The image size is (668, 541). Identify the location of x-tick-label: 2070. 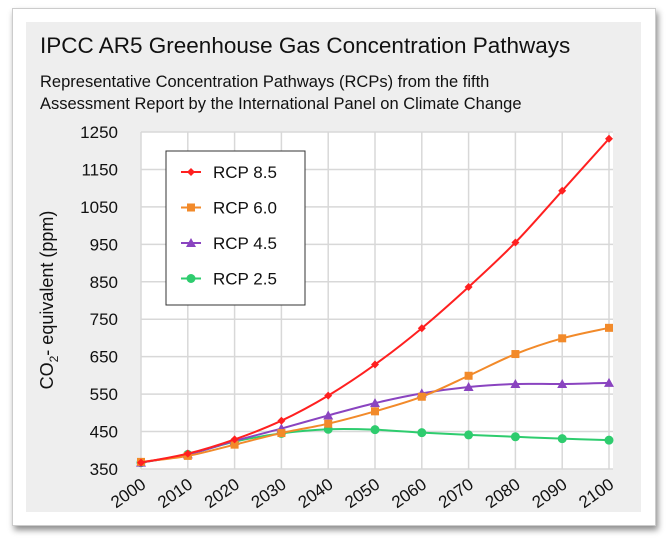
(456, 493).